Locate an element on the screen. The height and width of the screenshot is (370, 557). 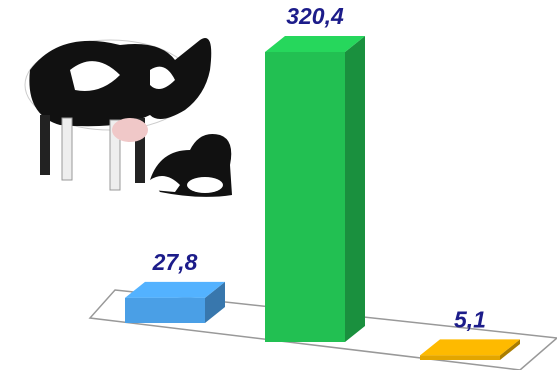
value-label: 27,8 is located at coordinates (175, 262).